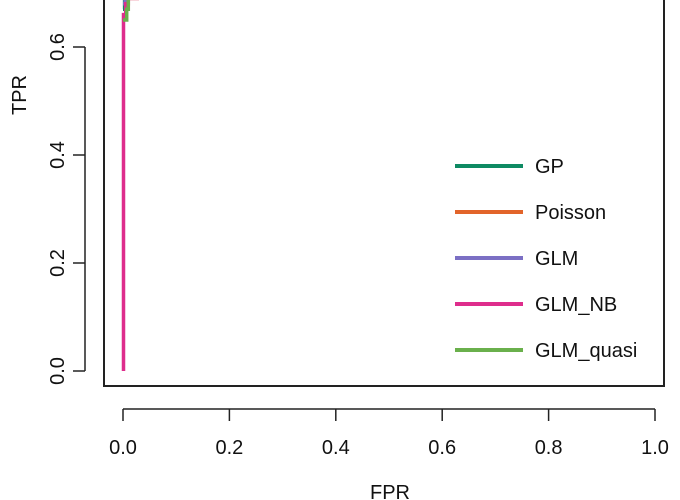 The image size is (680, 500). Describe the element at coordinates (586, 351) in the screenshot. I see `legend-label: GLM_quasi` at that location.